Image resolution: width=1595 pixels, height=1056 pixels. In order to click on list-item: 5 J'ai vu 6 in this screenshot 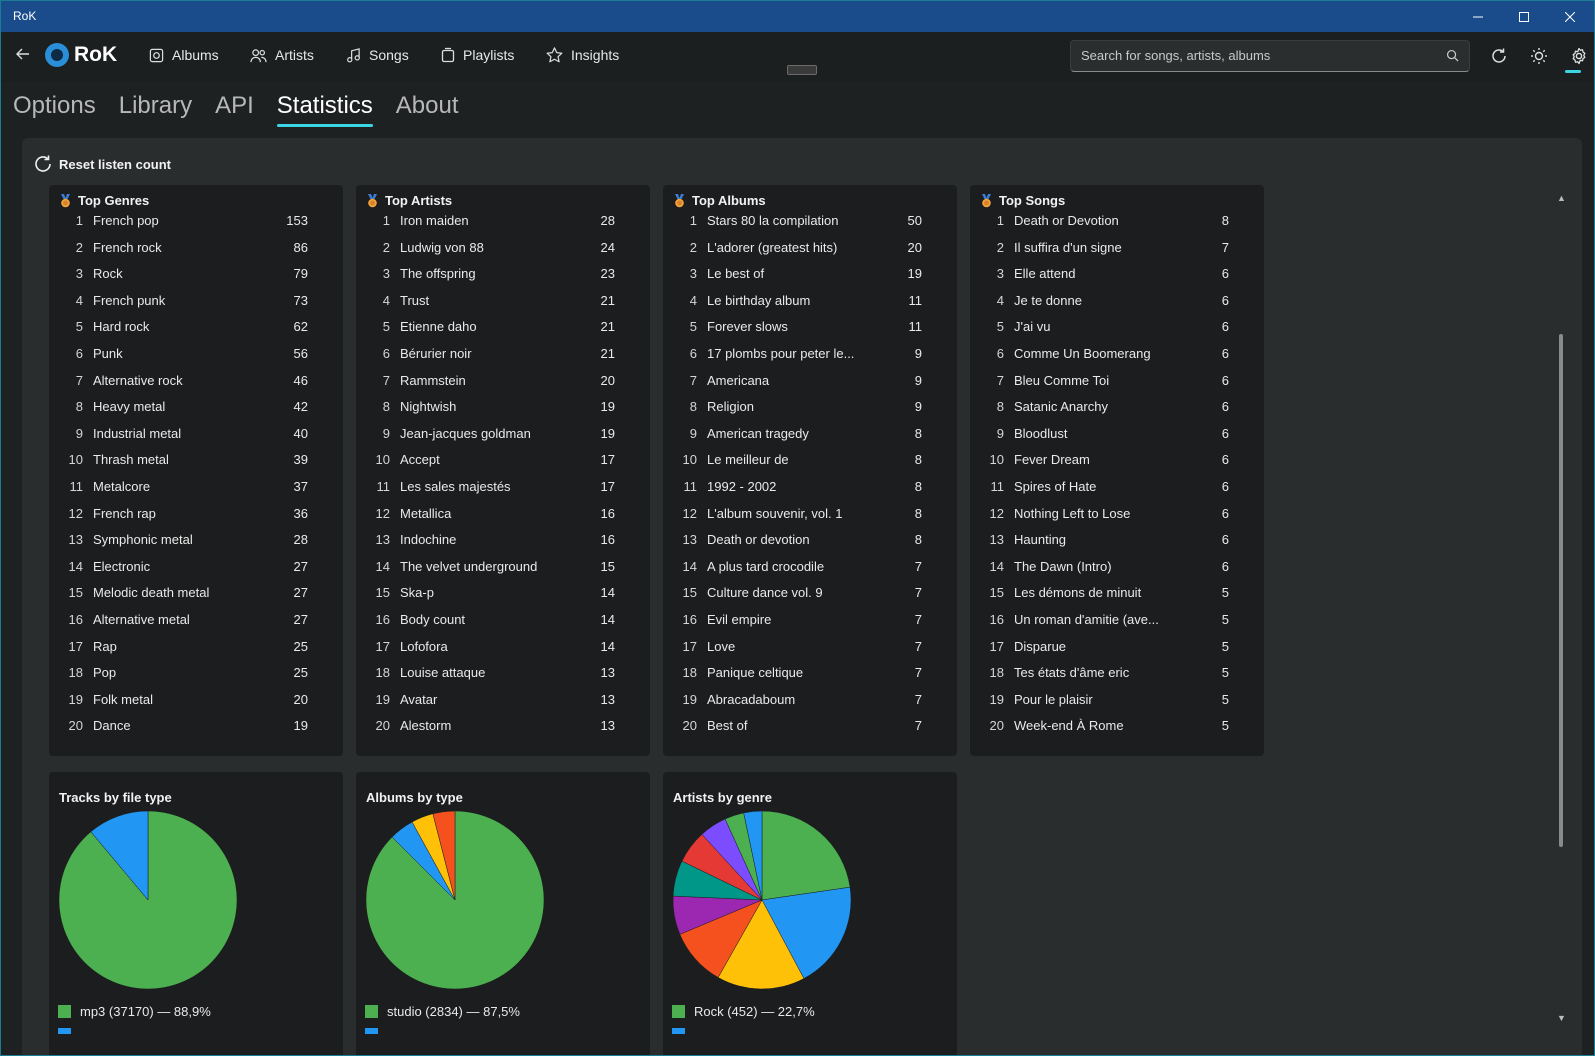, I will do `click(1117, 332)`.